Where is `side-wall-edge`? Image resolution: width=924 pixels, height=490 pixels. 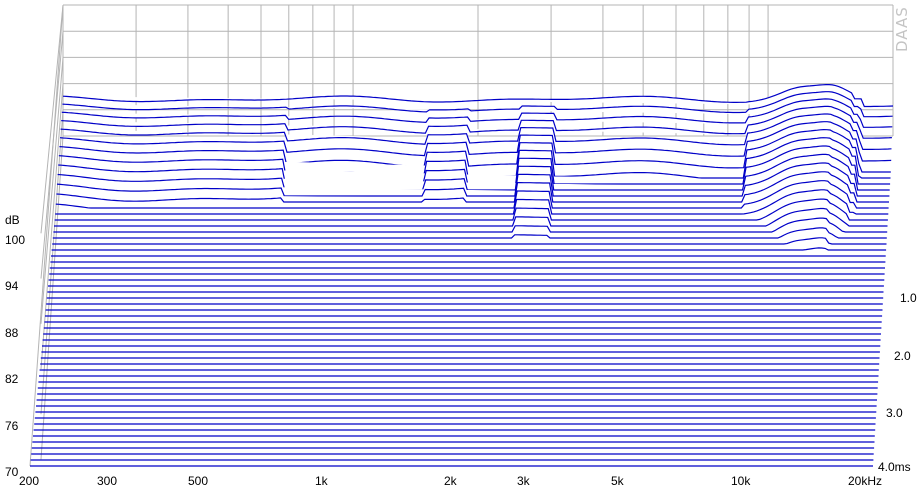 side-wall-edge is located at coordinates (46, 235).